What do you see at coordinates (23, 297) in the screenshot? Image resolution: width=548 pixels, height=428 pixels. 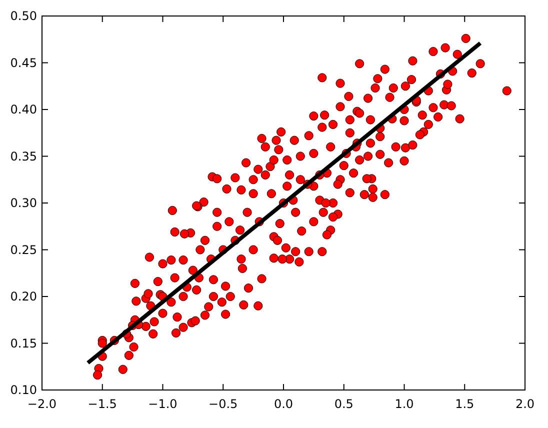 I see `y-tick-label: 0.20` at bounding box center [23, 297].